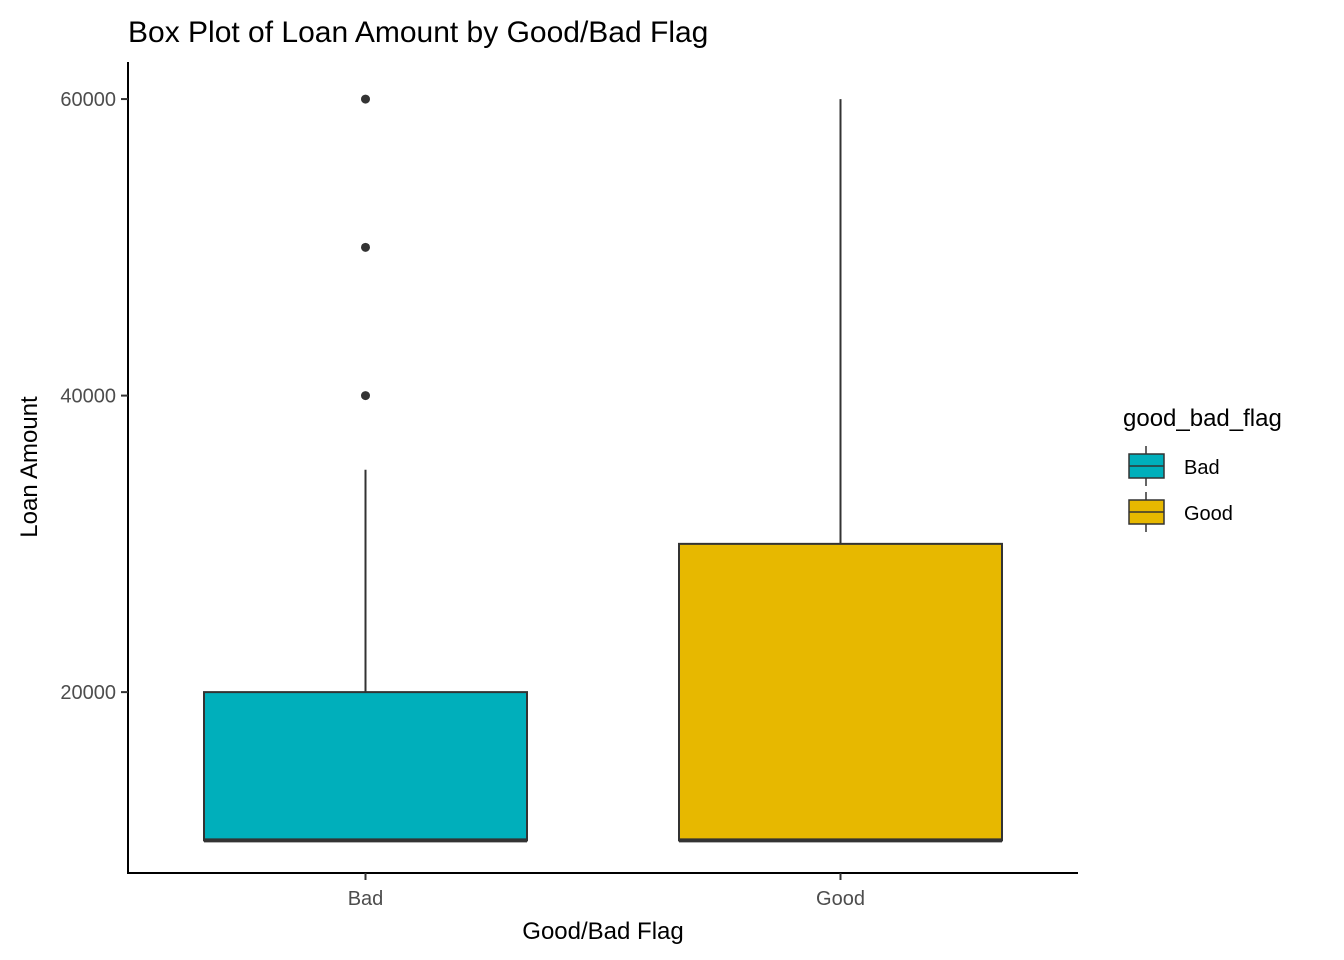 This screenshot has width=1344, height=960. What do you see at coordinates (1202, 418) in the screenshot?
I see `legend-title: good_bad_flag` at bounding box center [1202, 418].